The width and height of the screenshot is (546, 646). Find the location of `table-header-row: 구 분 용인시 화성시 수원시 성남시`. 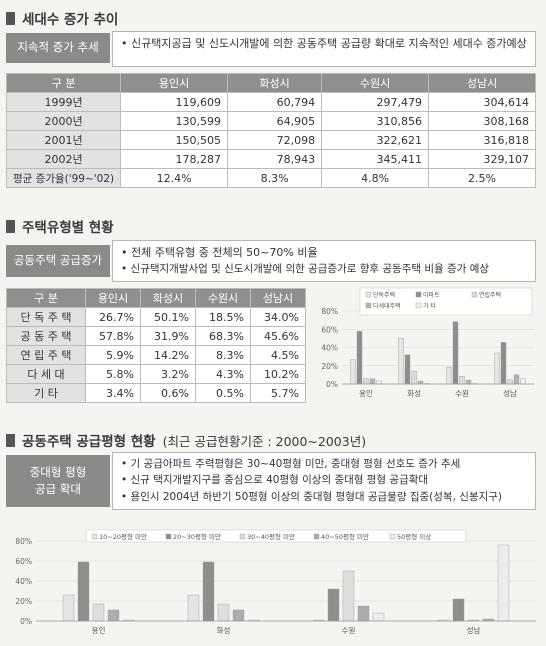

table-header-row: 구 분 용인시 화성시 수원시 성남시 is located at coordinates (270, 83).